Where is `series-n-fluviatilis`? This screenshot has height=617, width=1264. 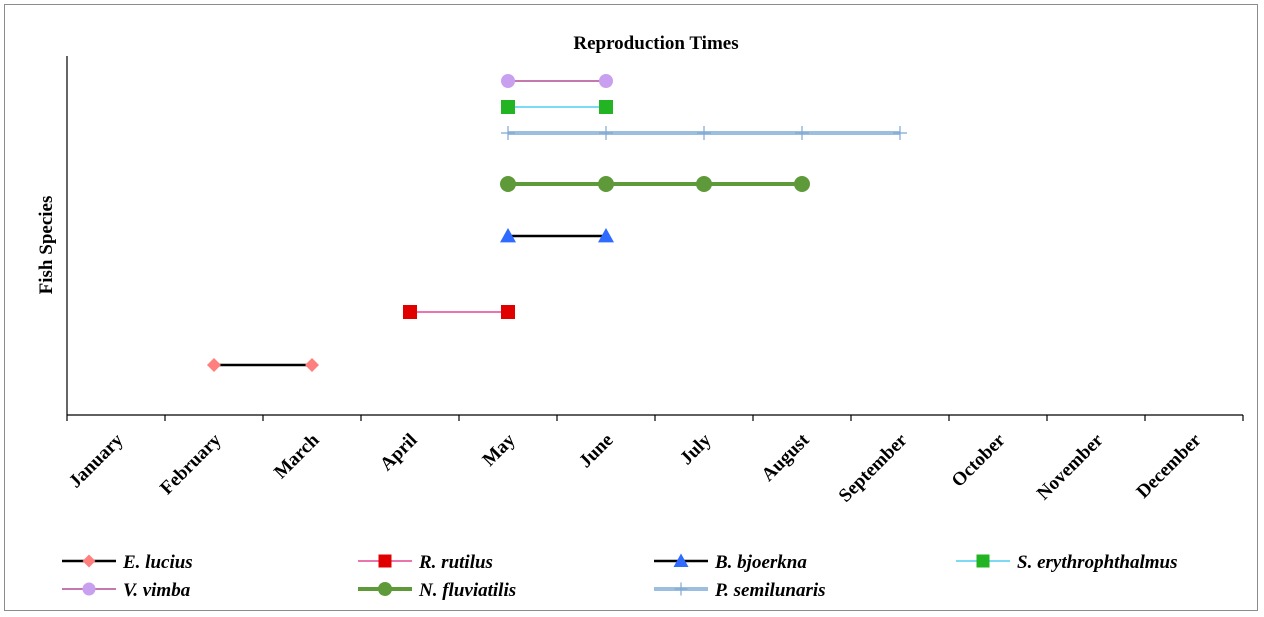 series-n-fluviatilis is located at coordinates (655, 184).